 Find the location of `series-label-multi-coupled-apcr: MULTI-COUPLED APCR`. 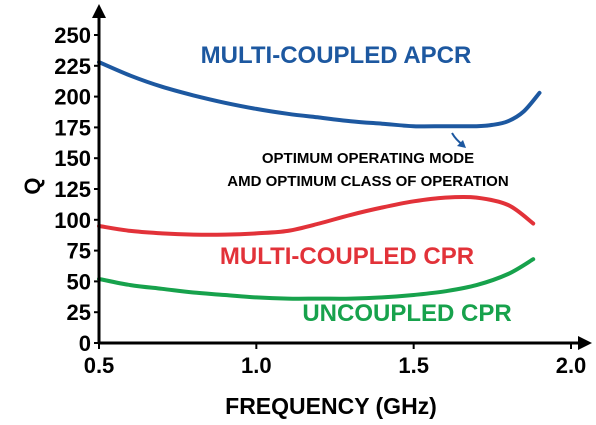

series-label-multi-coupled-apcr: MULTI-COUPLED APCR is located at coordinates (336, 55).